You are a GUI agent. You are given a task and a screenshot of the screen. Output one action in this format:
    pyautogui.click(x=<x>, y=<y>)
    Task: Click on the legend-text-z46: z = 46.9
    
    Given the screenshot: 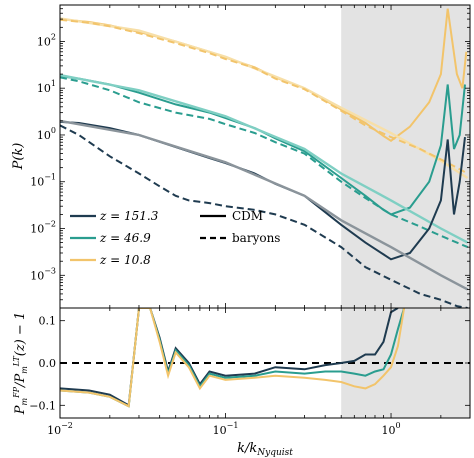 What is the action you would take?
    pyautogui.click(x=125, y=238)
    